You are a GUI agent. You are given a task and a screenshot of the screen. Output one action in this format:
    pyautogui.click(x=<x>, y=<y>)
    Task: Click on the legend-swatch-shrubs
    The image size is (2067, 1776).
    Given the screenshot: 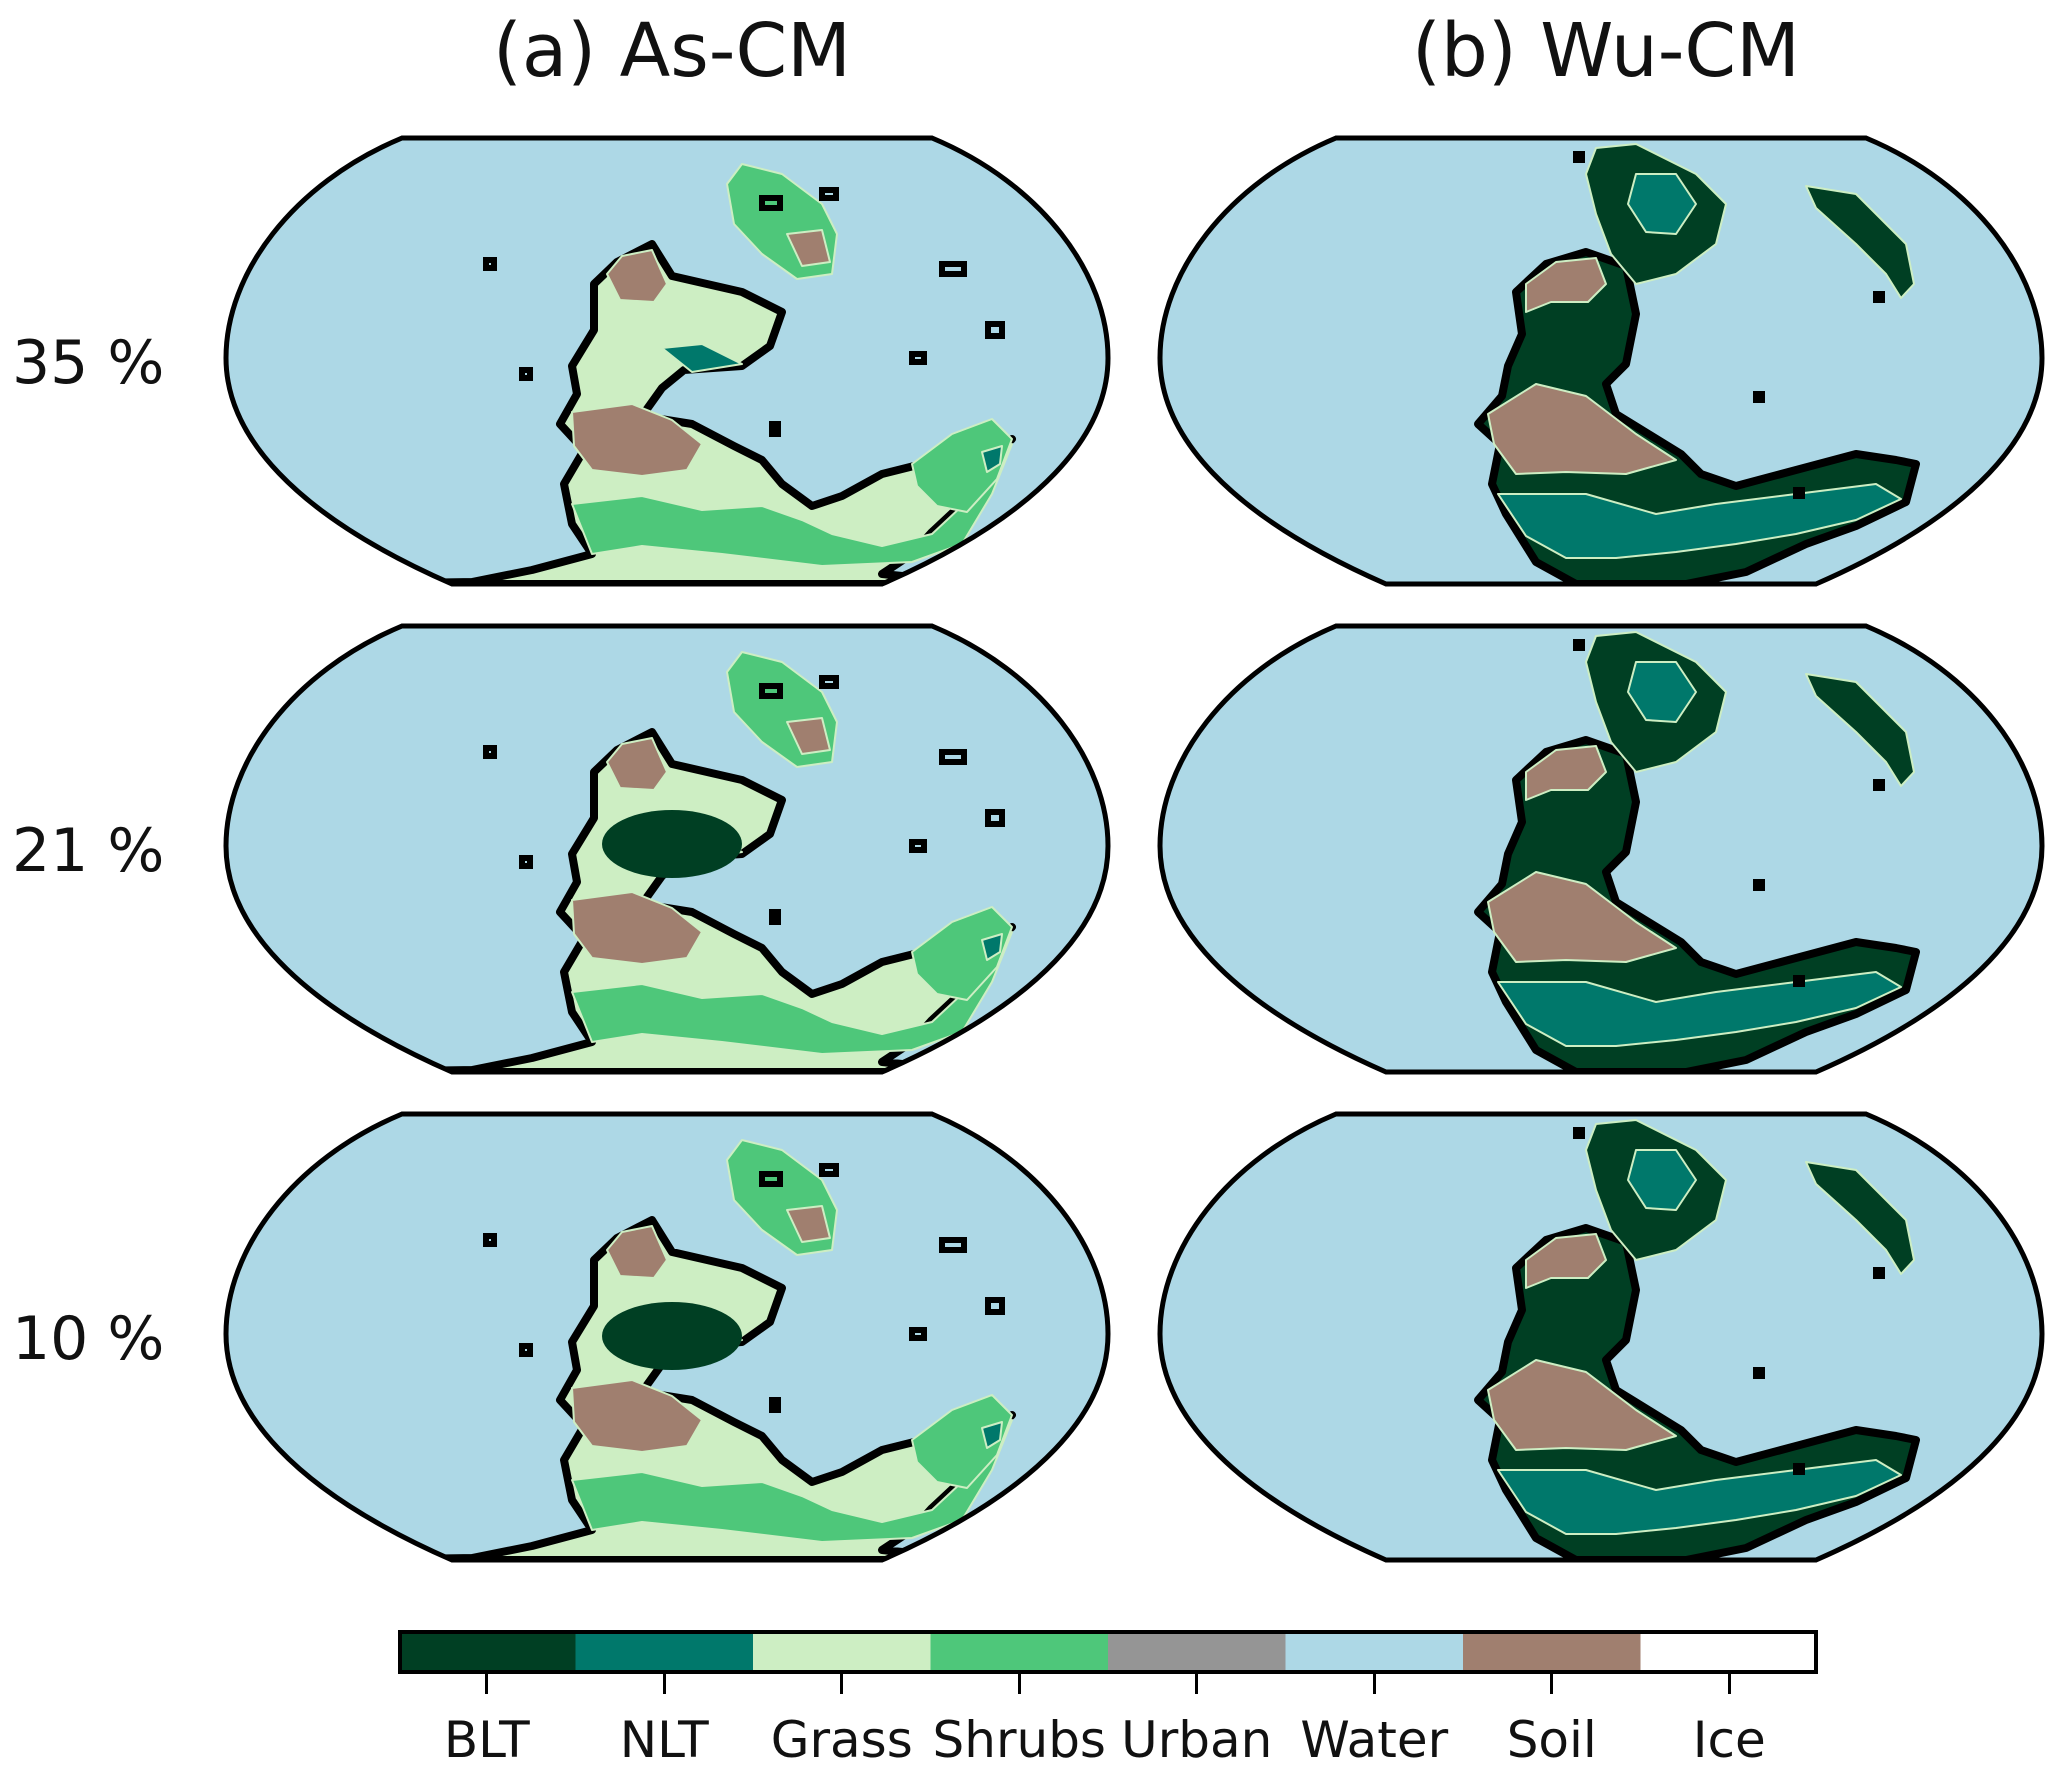 What is the action you would take?
    pyautogui.click(x=1019, y=1652)
    